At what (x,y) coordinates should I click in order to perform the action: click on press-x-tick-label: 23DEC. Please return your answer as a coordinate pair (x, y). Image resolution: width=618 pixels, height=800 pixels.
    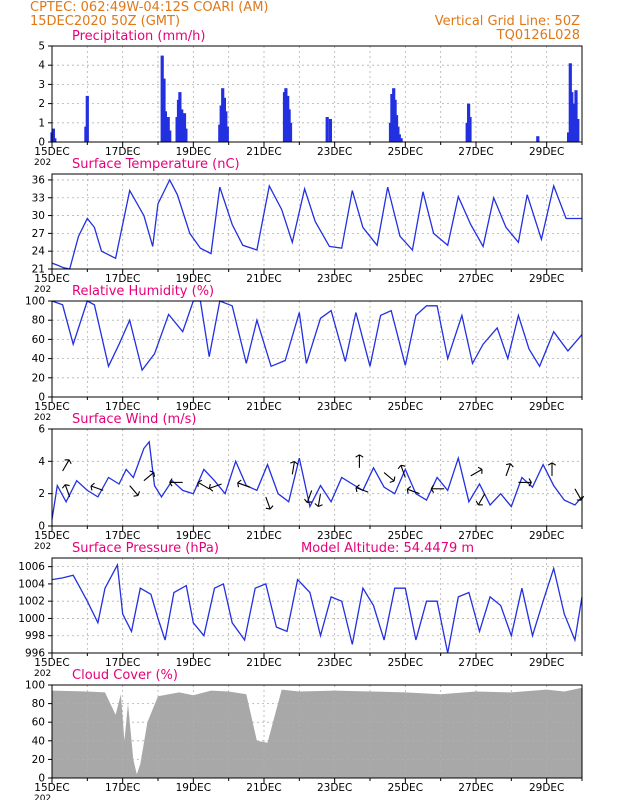
    Looking at the image, I should click on (334, 663).